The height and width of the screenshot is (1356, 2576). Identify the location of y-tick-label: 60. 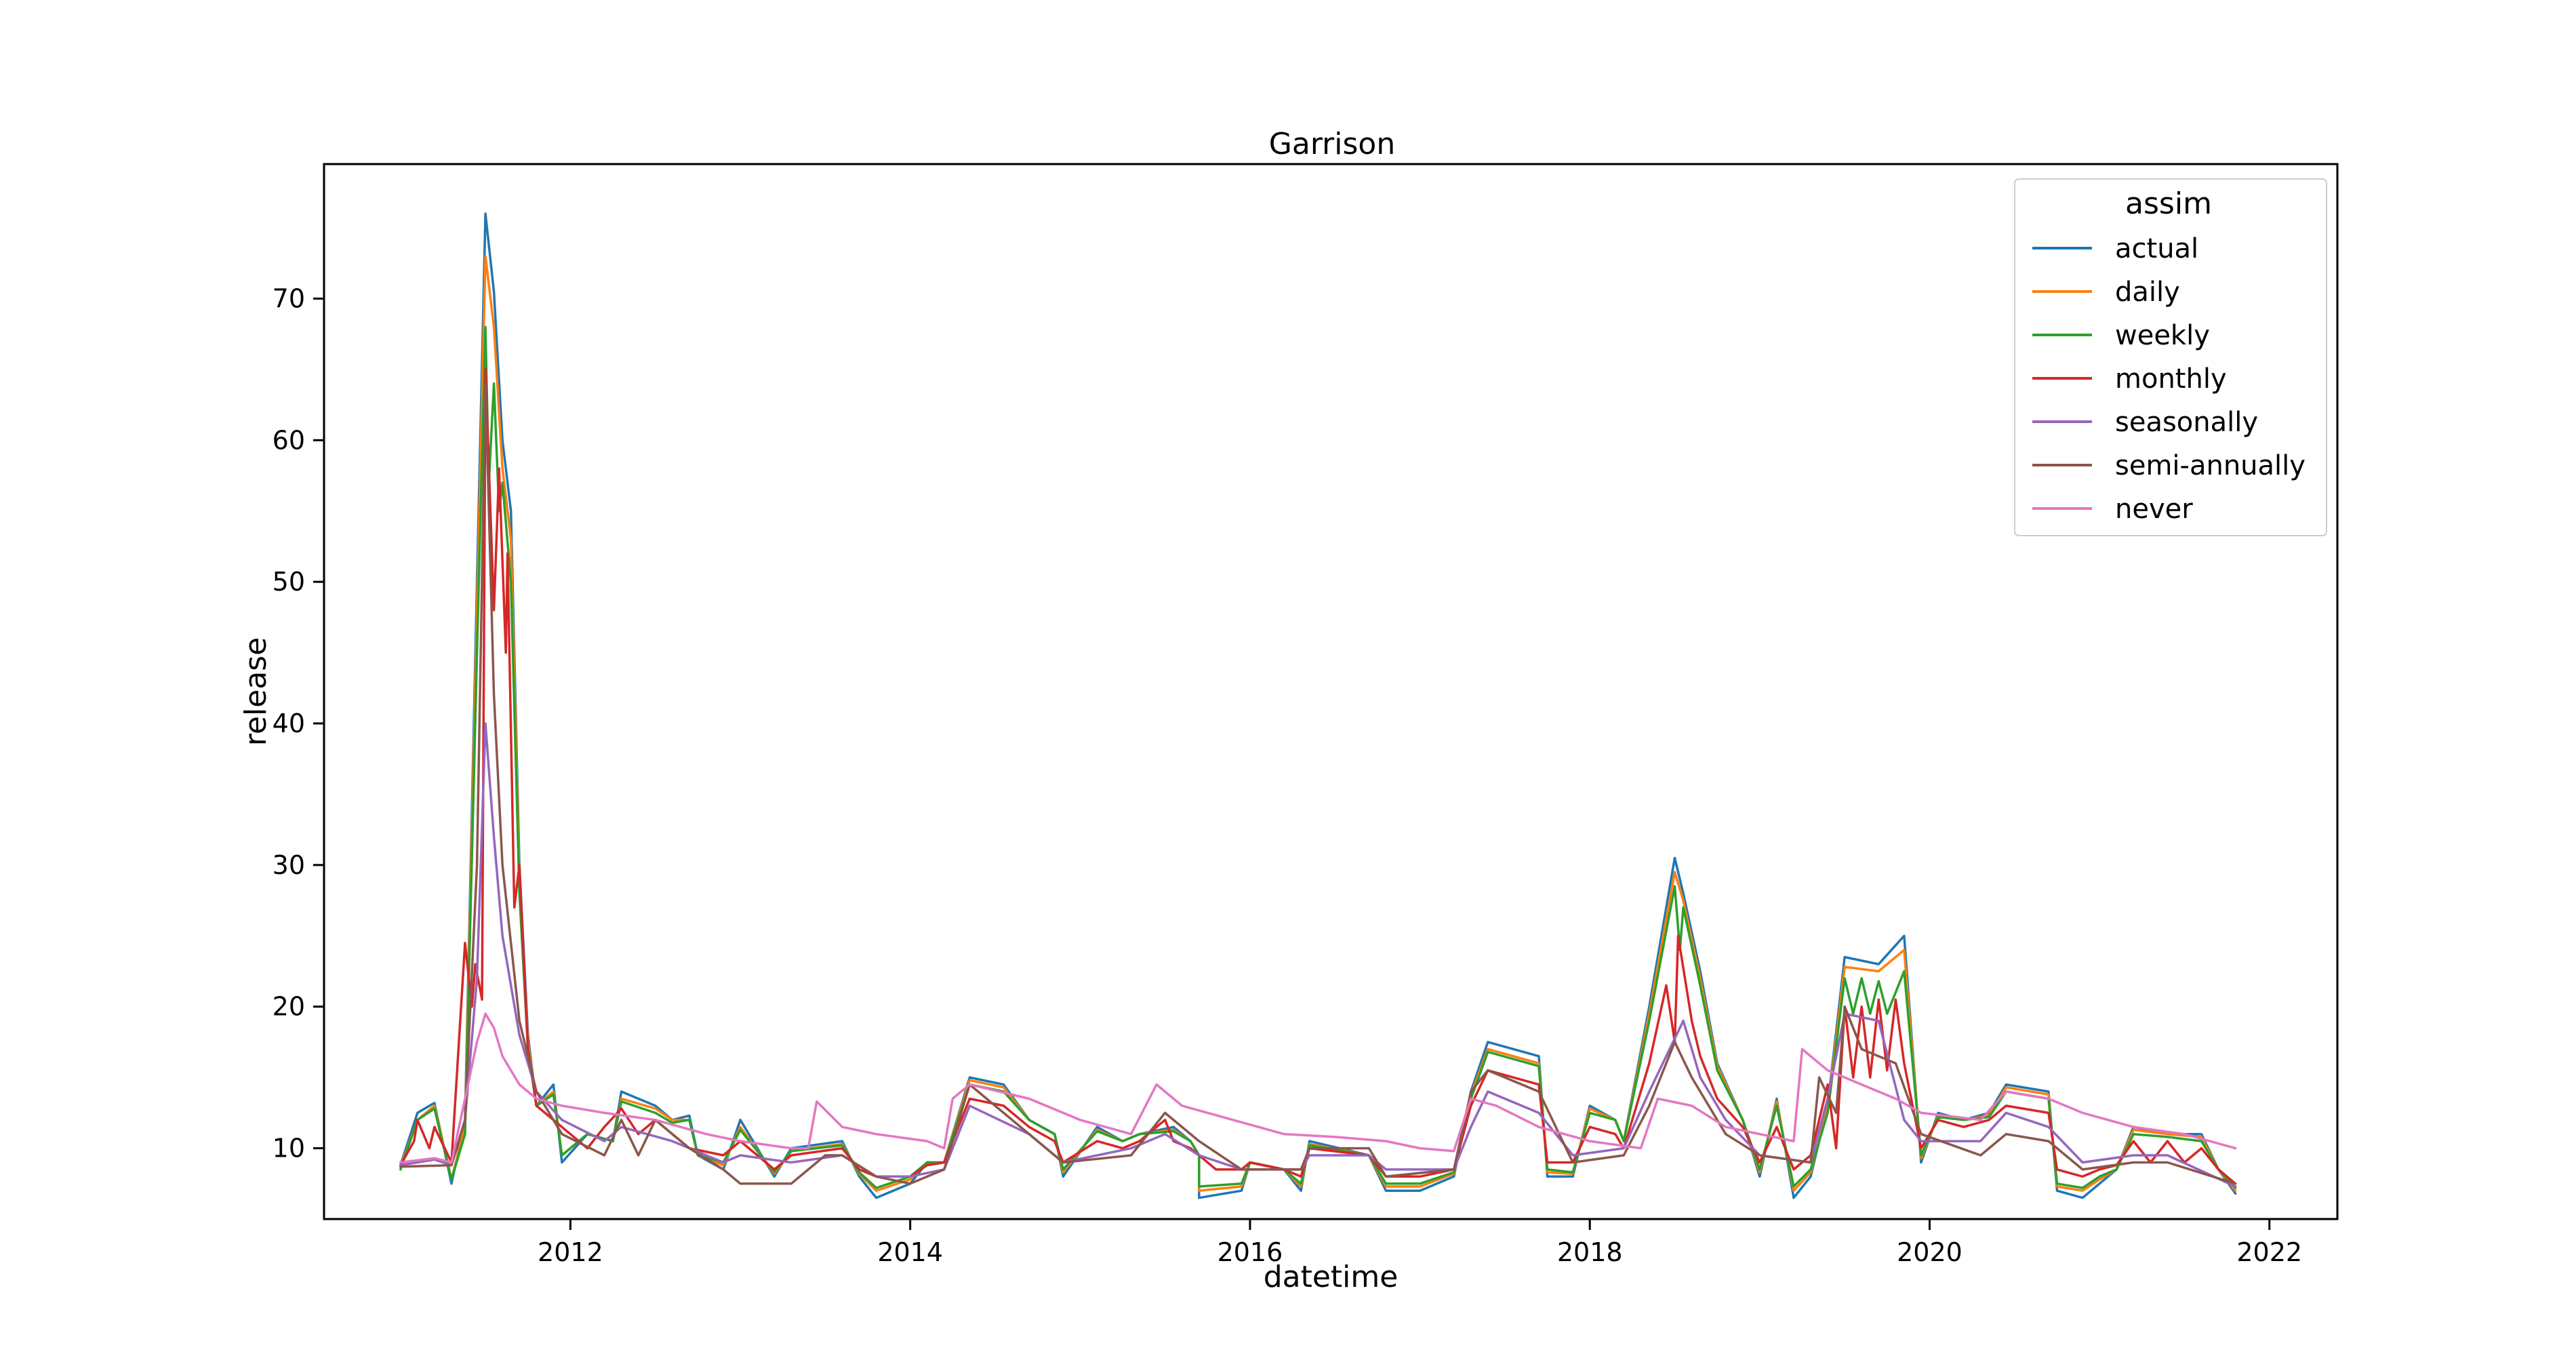
(289, 440).